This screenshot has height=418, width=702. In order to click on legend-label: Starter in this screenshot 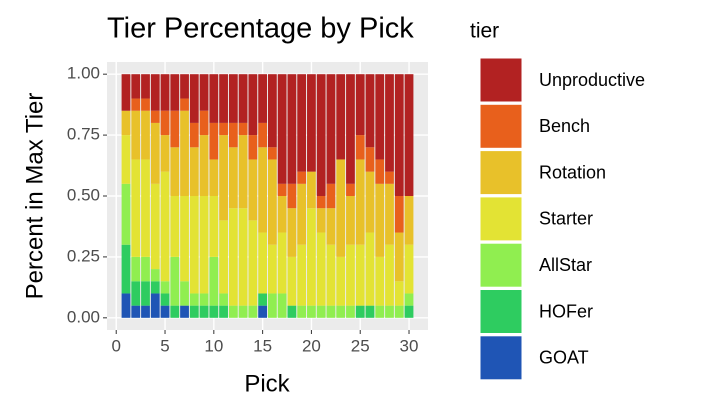, I will do `click(566, 219)`.